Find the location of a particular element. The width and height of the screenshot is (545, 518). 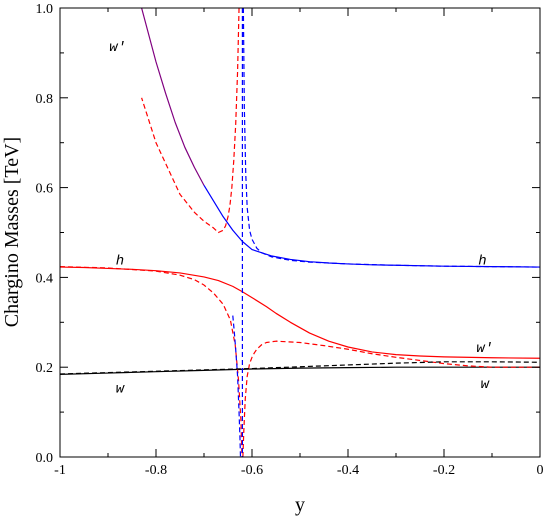

x-tick-label: -0.4 is located at coordinates (348, 470).